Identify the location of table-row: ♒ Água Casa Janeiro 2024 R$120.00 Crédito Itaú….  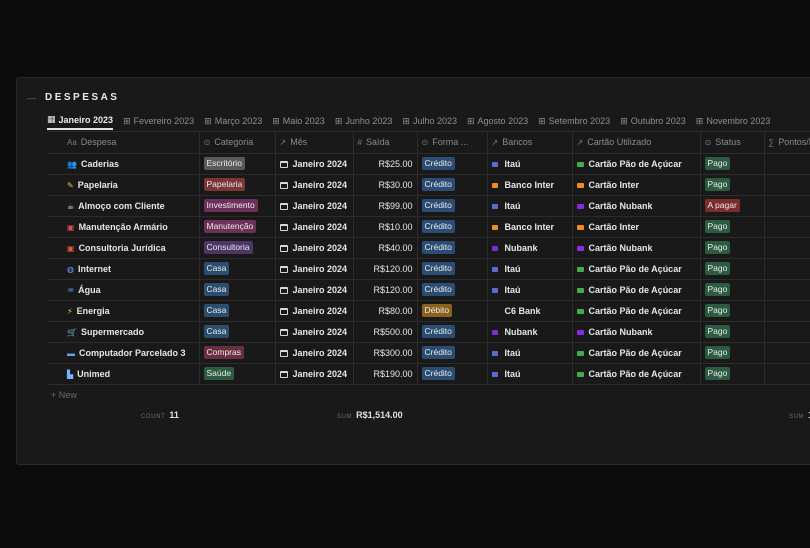
(428, 290).